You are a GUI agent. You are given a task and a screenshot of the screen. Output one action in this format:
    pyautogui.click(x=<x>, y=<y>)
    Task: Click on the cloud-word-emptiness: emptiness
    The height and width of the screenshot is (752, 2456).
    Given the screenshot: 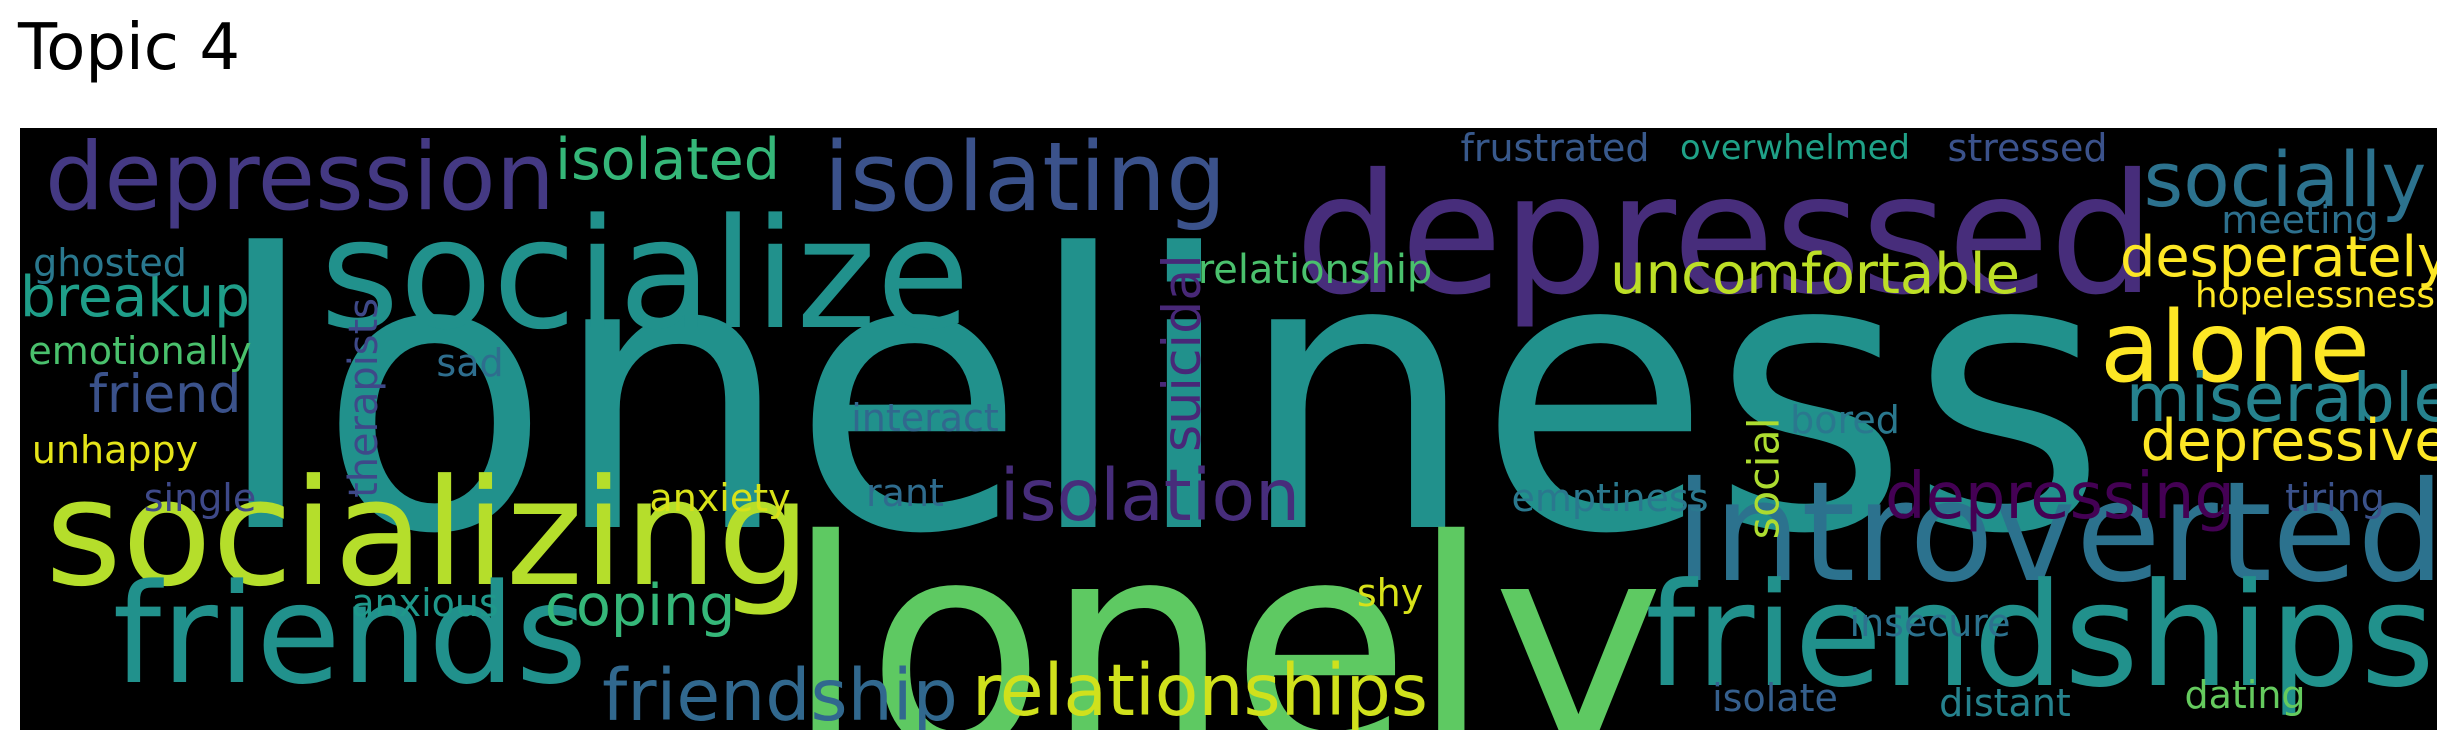 What is the action you would take?
    pyautogui.click(x=1610, y=498)
    